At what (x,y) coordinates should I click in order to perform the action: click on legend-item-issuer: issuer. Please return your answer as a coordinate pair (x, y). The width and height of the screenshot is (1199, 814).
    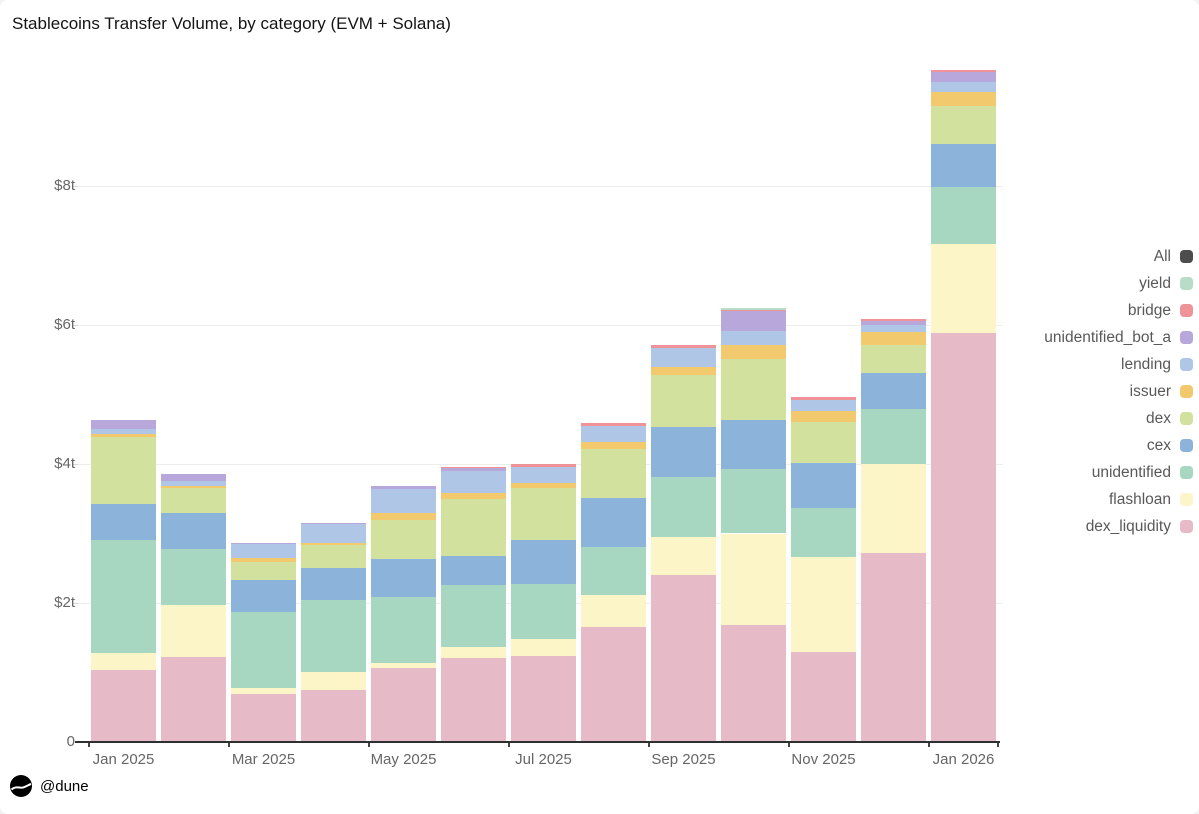
    Looking at the image, I should click on (1118, 391).